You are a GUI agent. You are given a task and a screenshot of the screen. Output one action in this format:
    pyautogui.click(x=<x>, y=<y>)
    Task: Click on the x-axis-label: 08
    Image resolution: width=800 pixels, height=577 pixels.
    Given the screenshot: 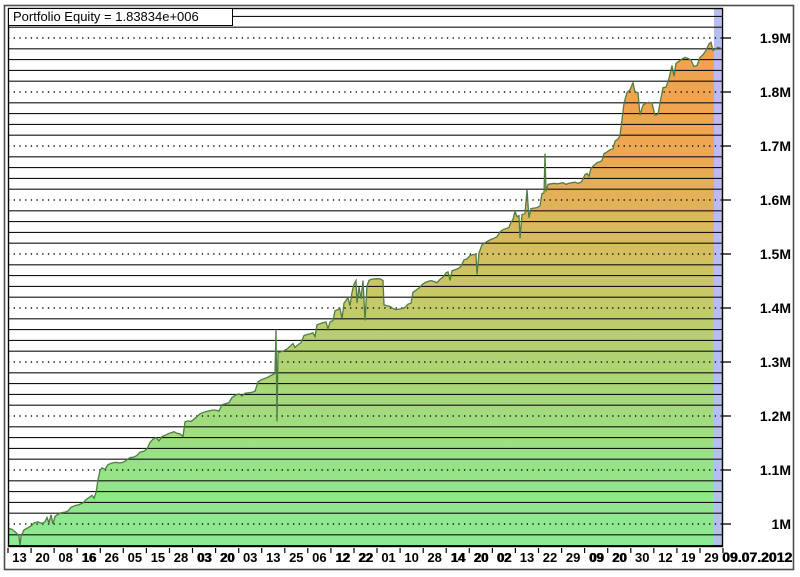 What is the action you would take?
    pyautogui.click(x=65, y=557)
    